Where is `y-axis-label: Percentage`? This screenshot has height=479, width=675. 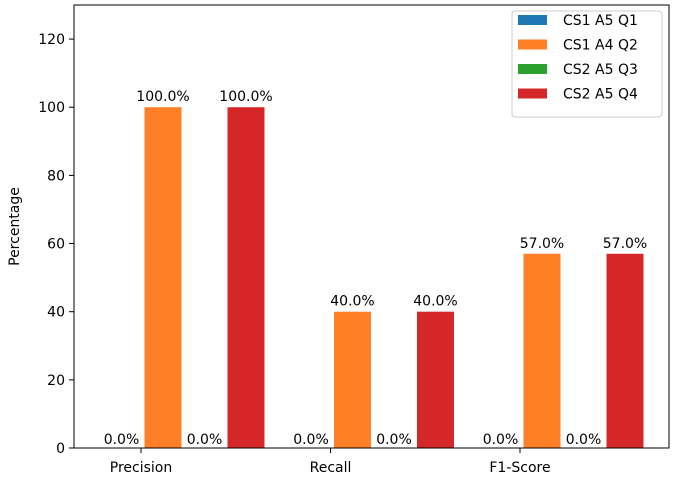
y-axis-label: Percentage is located at coordinates (15, 226).